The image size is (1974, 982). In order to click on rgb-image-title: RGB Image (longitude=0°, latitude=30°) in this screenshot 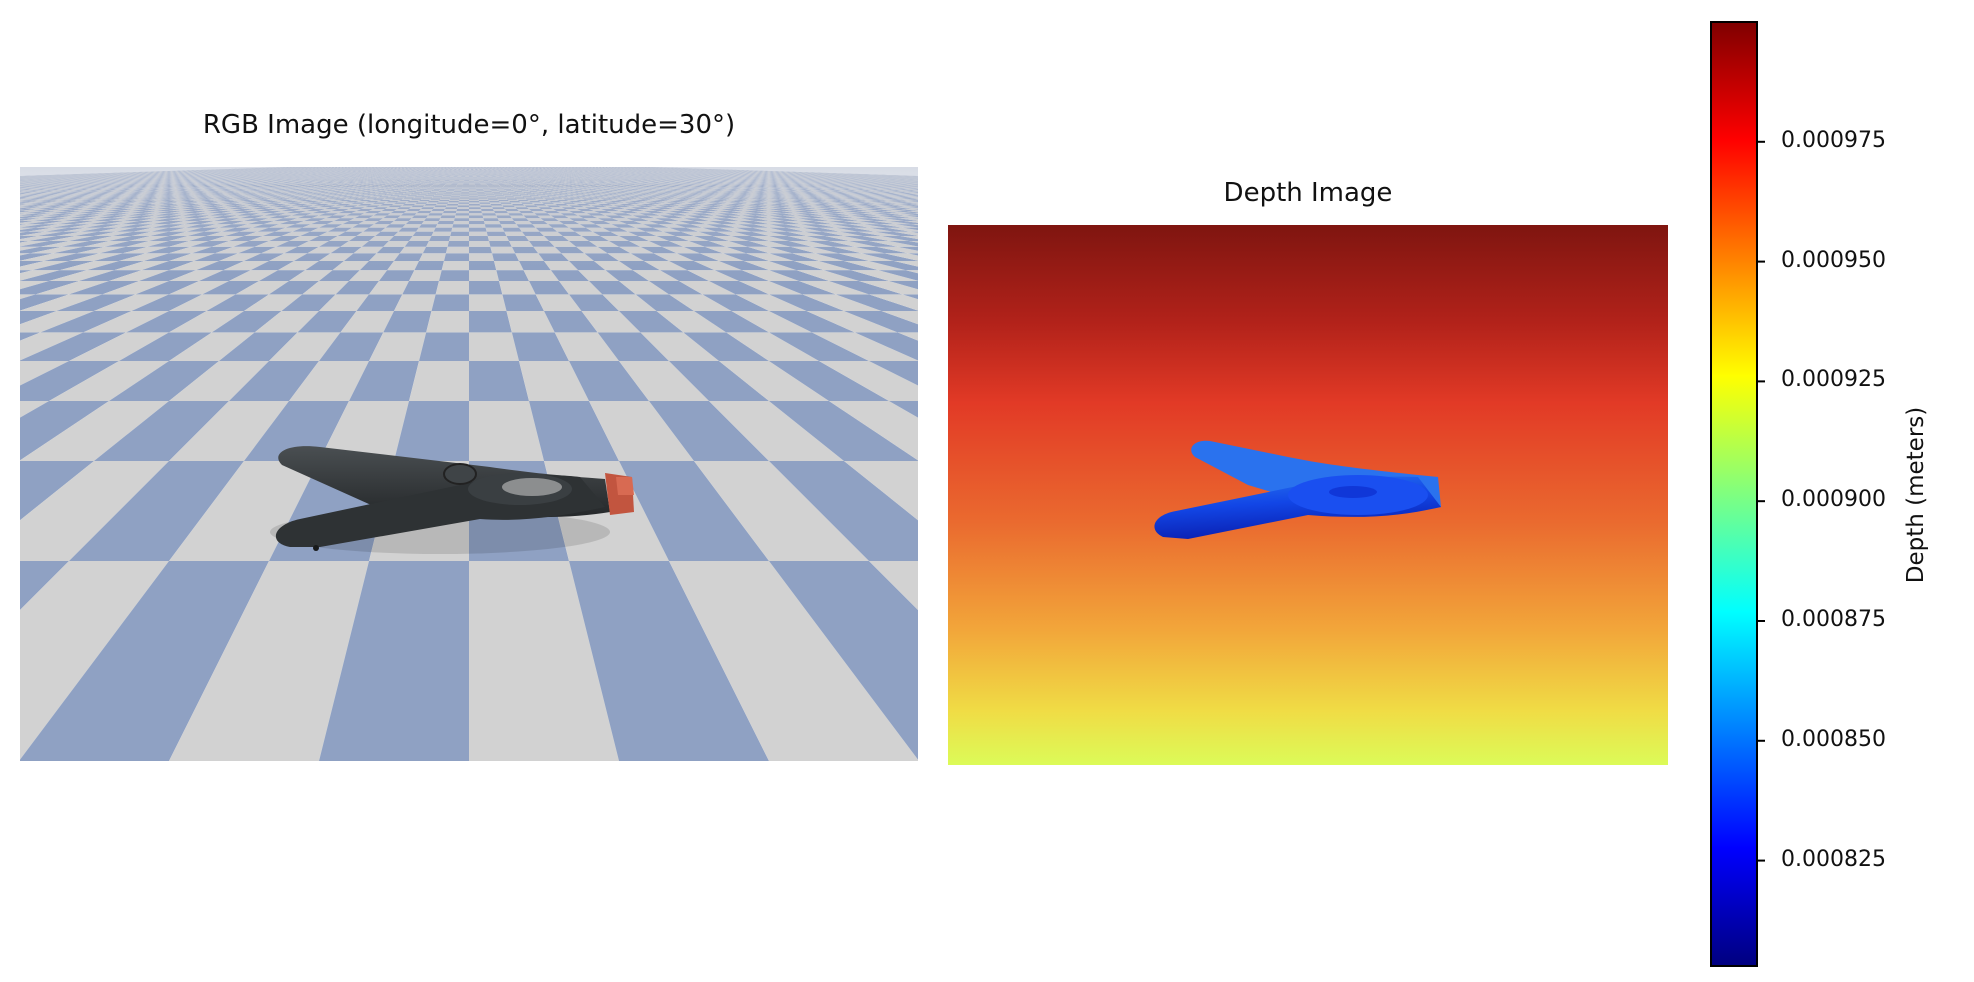, I will do `click(469, 125)`.